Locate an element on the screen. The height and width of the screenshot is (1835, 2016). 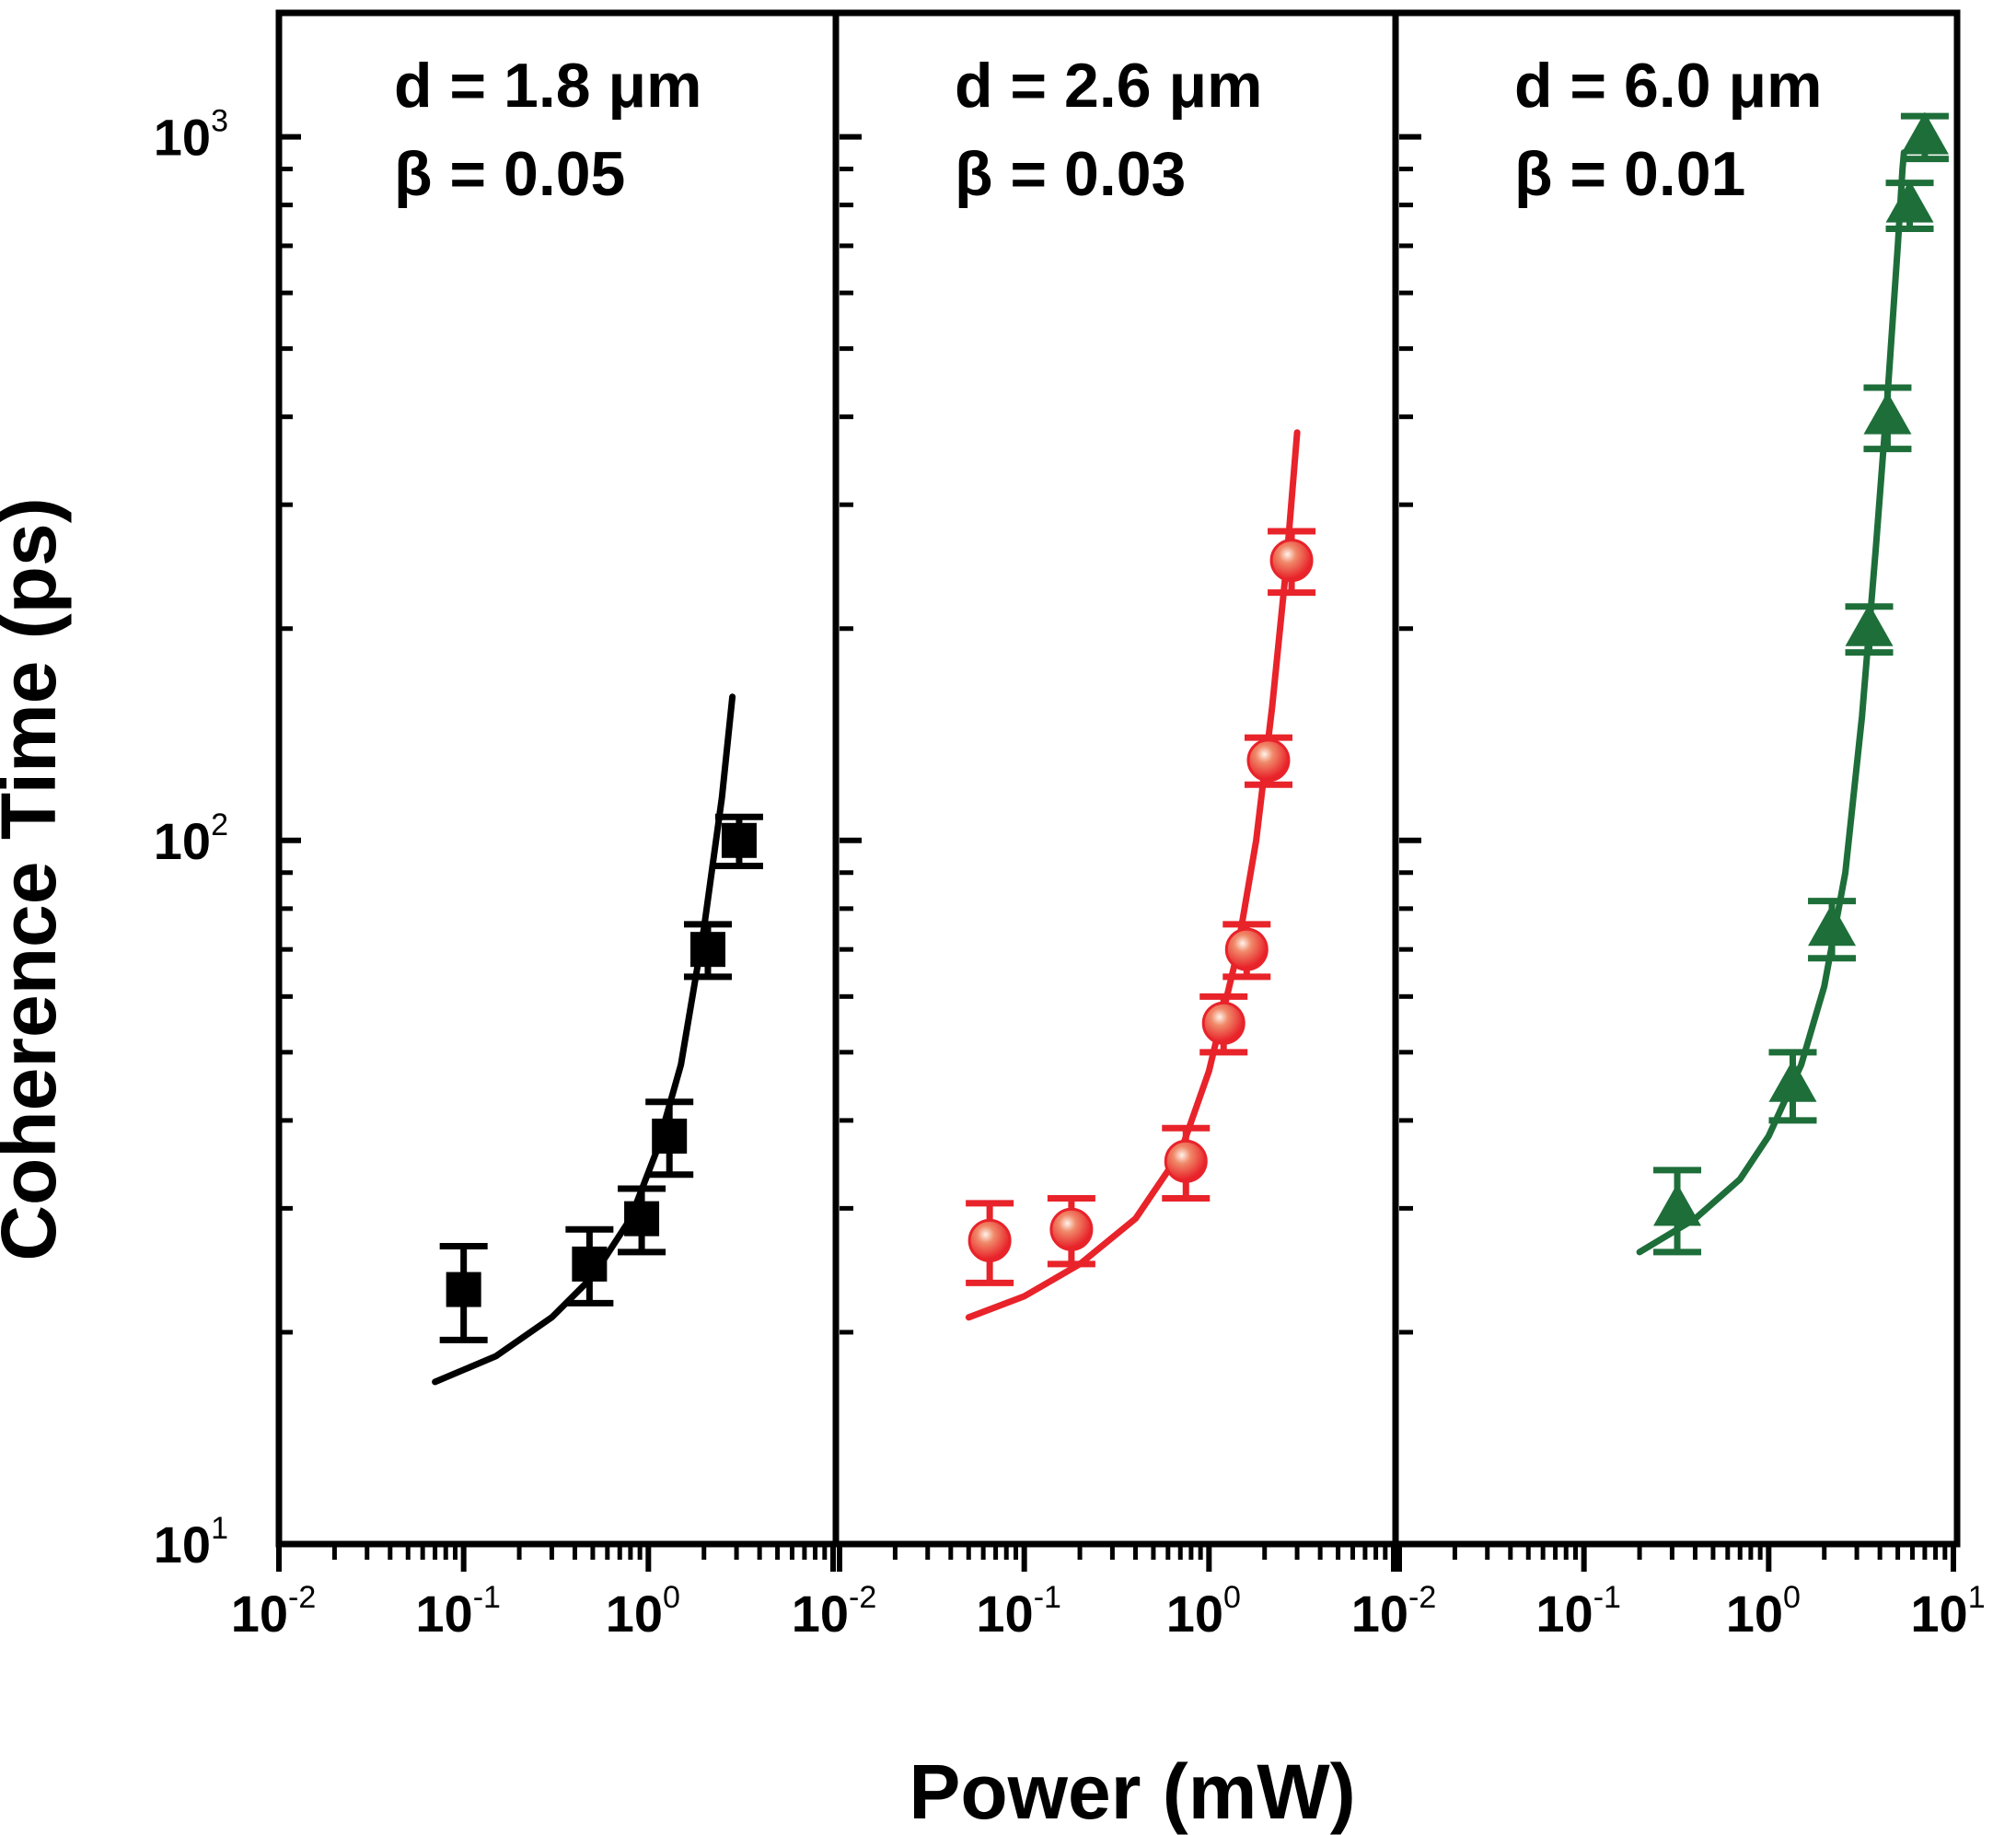
y-tick-label-exponent: 1 is located at coordinates (219, 1528).